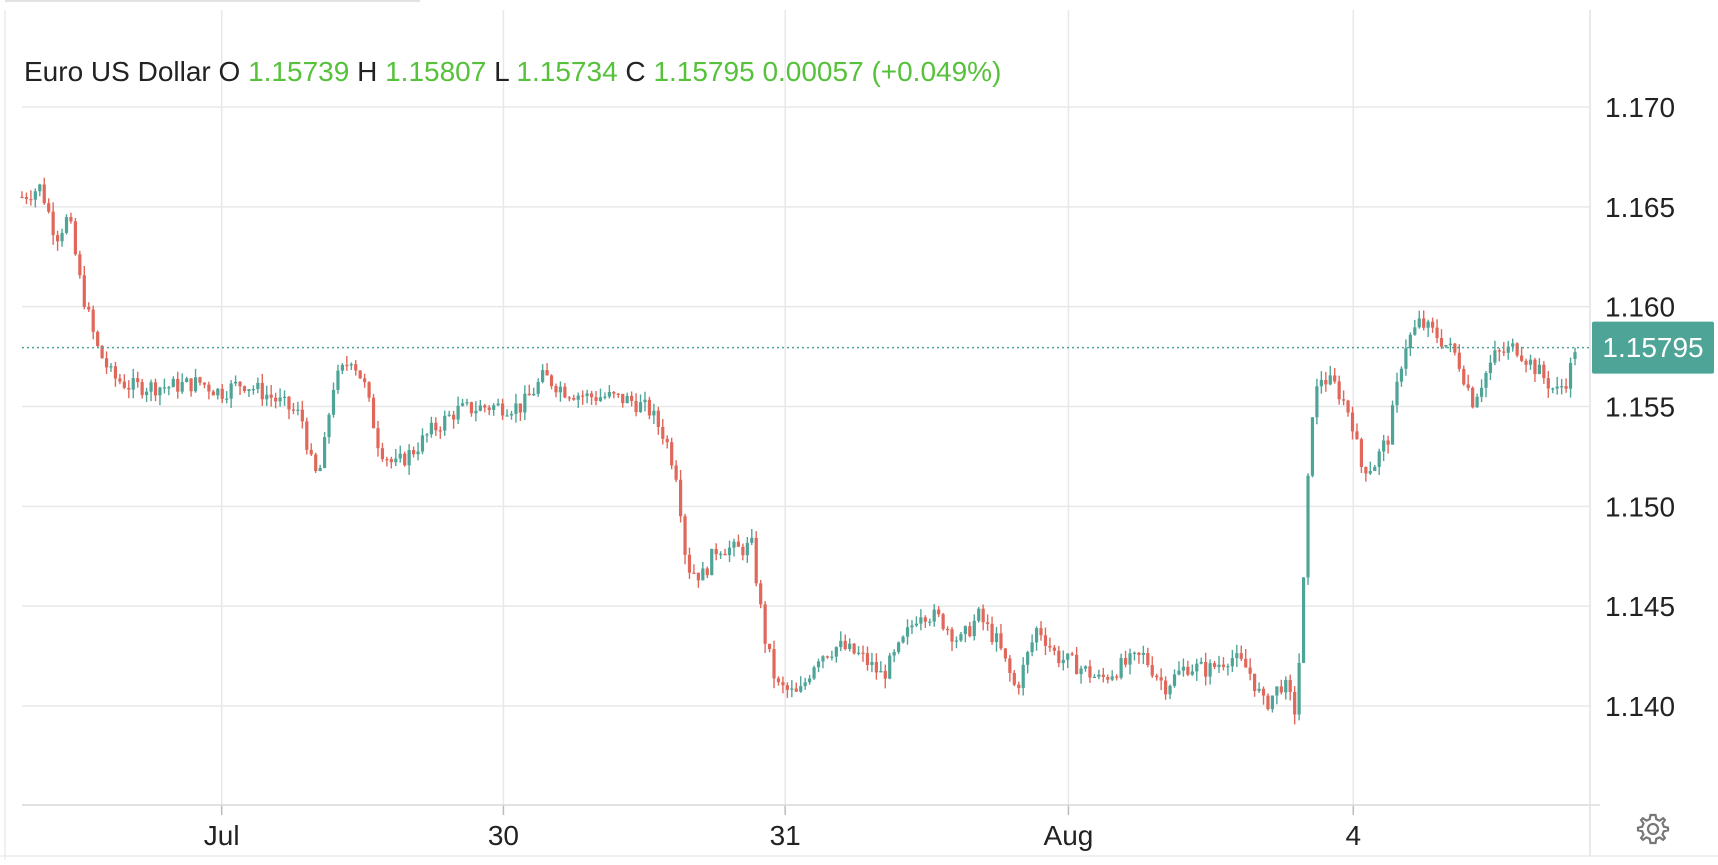  I want to click on y-tick-label: 1.150, so click(1640, 506).